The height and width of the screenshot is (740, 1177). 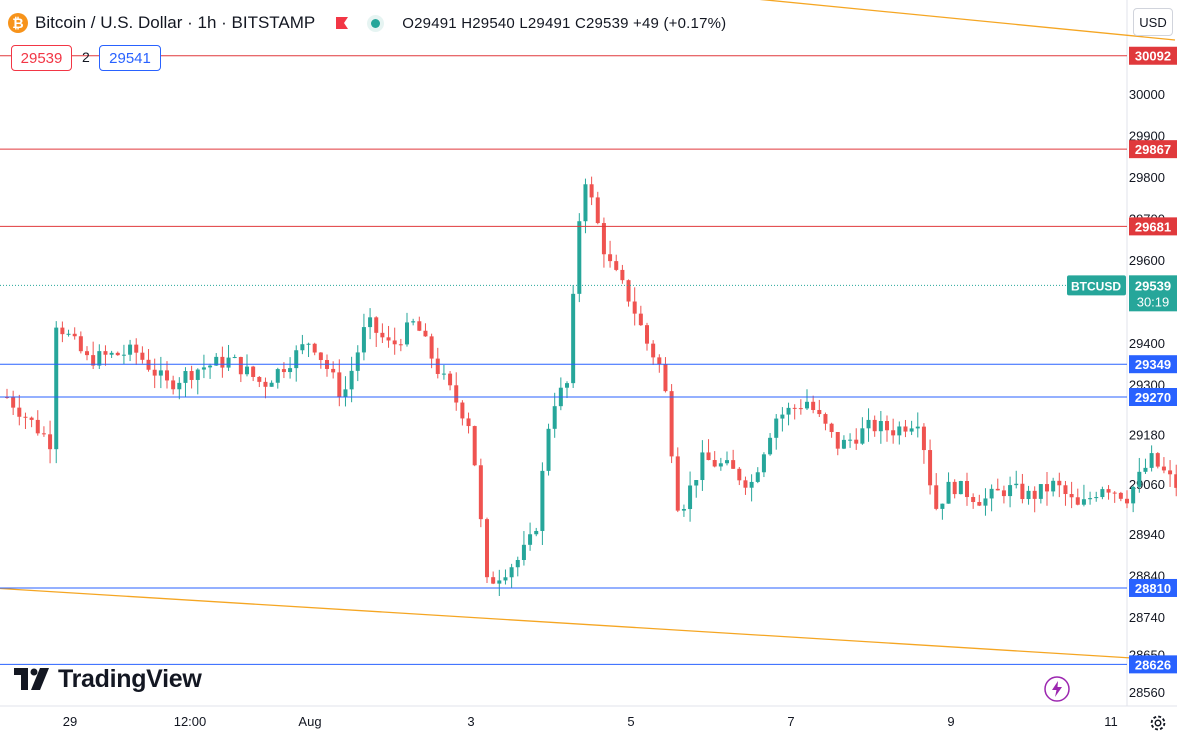 I want to click on x-tick-label: 11, so click(x=1111, y=721).